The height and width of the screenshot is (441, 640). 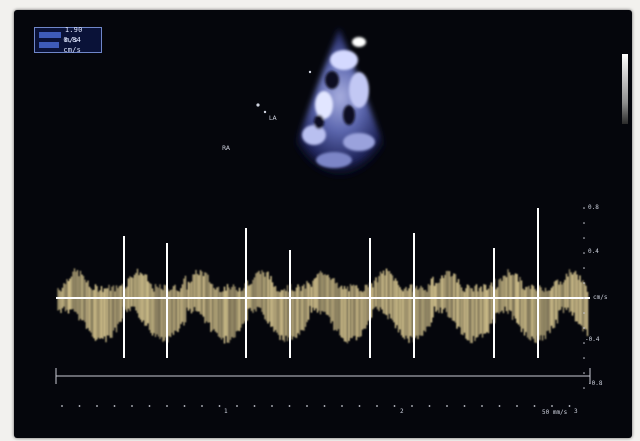 I want to click on velocity-label-2: 0.4, so click(x=593, y=251).